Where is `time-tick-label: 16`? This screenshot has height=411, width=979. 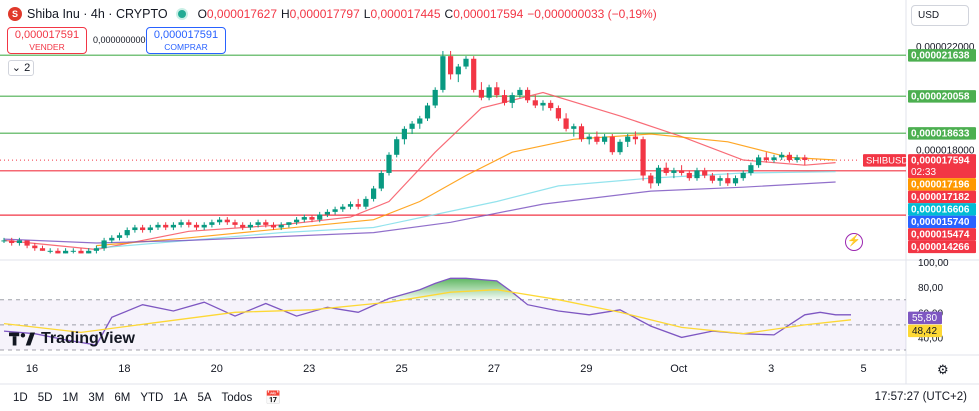 time-tick-label: 16 is located at coordinates (32, 369).